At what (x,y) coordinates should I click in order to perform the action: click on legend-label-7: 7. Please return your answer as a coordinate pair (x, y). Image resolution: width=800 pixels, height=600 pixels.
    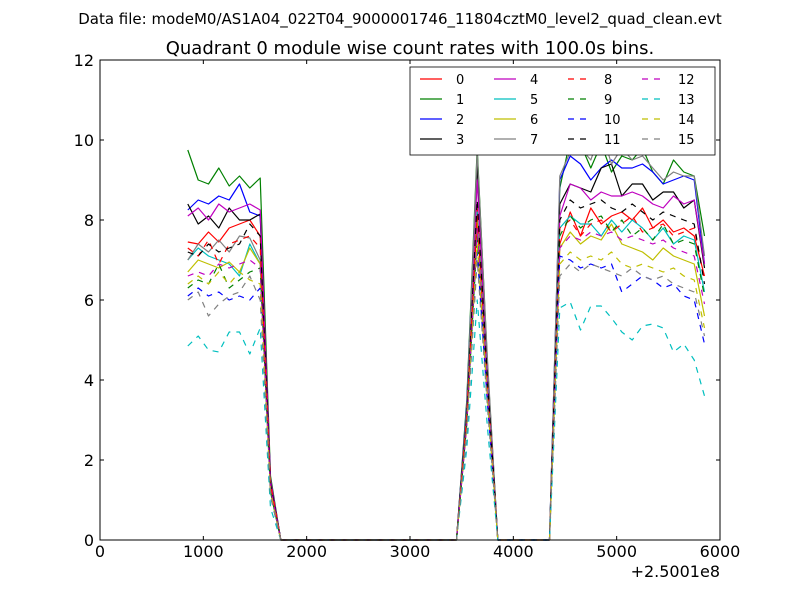
    Looking at the image, I should click on (534, 140).